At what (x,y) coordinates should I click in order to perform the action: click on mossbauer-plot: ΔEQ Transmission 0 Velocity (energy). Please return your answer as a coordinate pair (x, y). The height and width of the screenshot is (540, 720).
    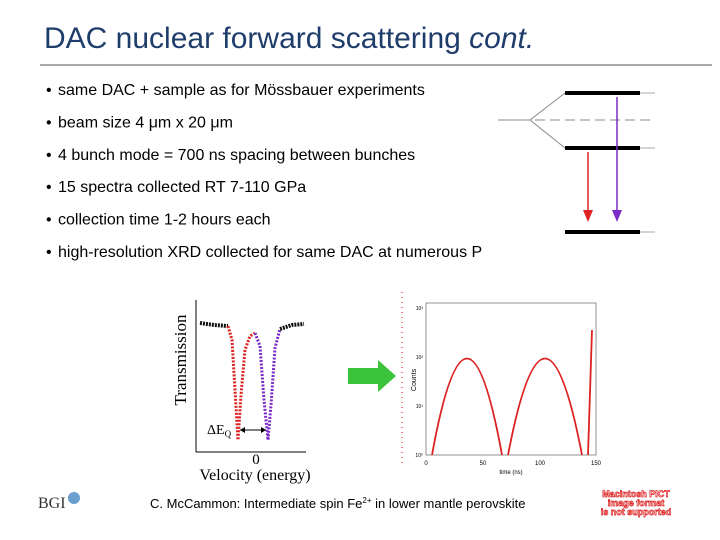
    Looking at the image, I should click on (241, 392).